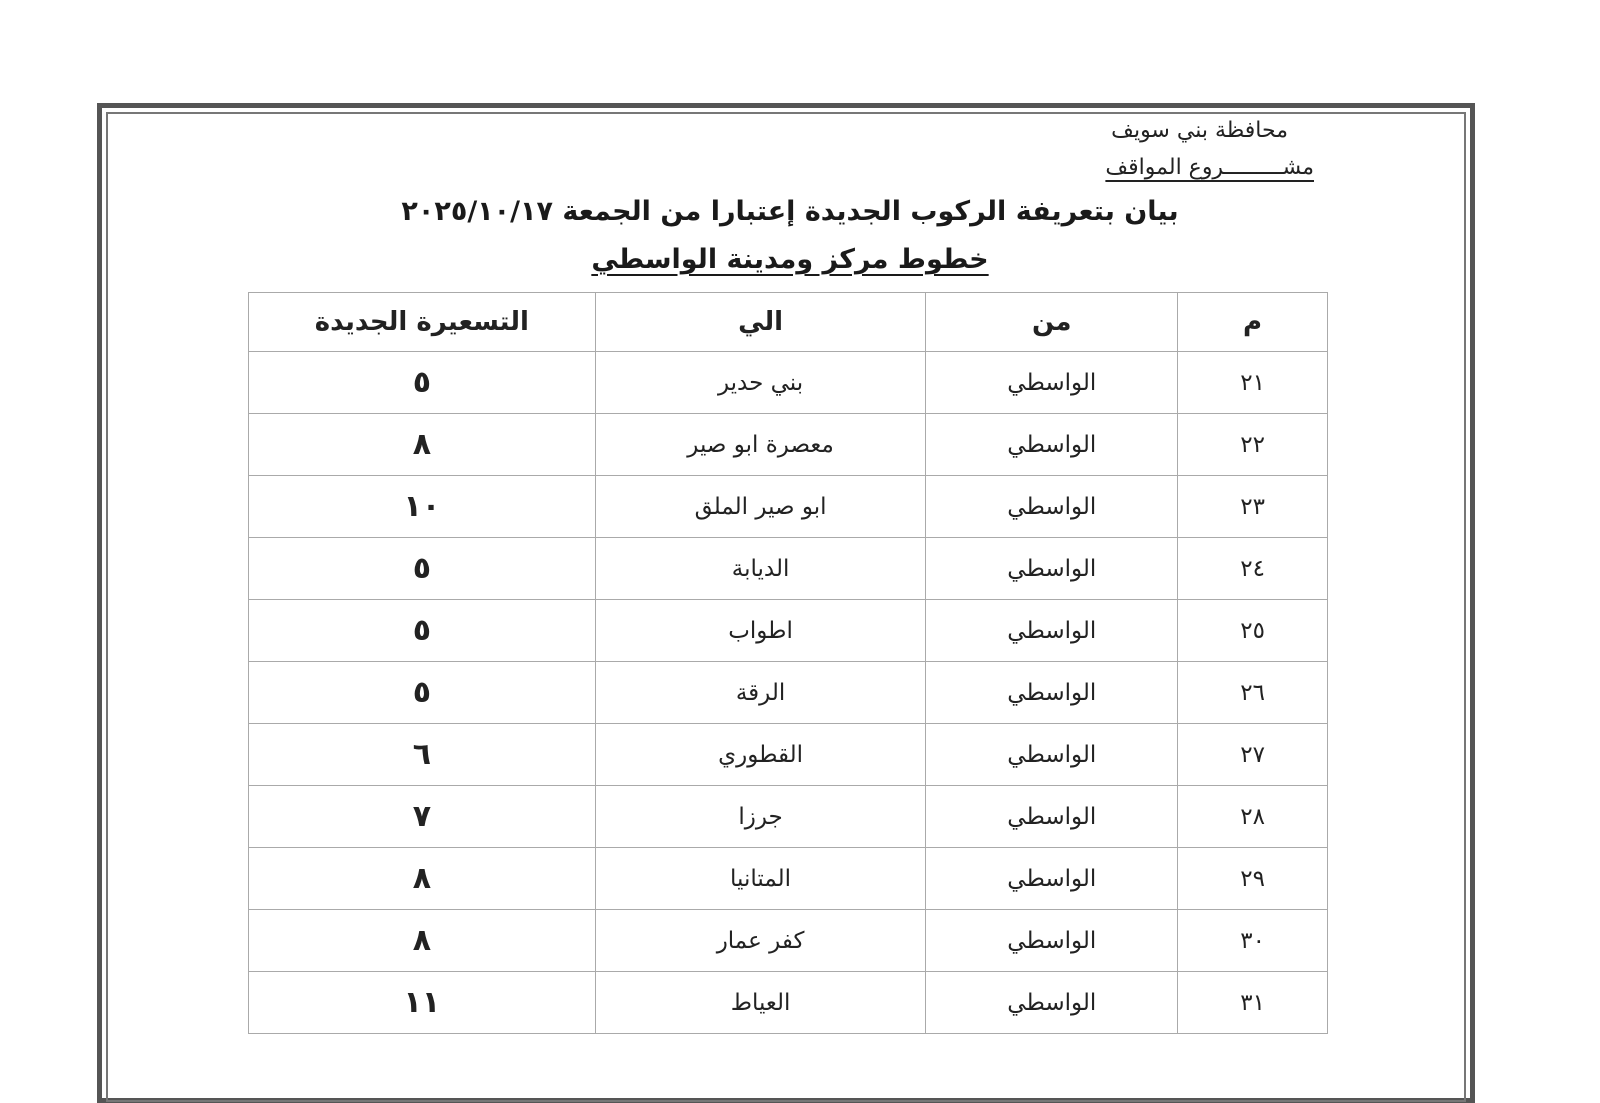  I want to click on document-subtitle: خطوط مركز ومدينة الواسطي, so click(790, 259).